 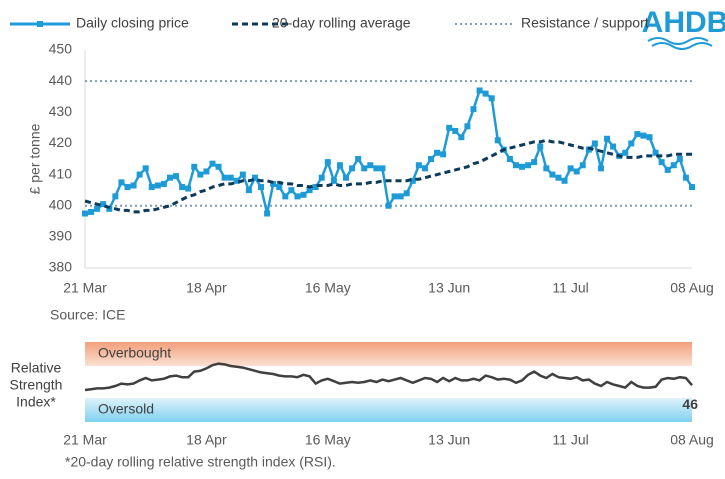 I want to click on y-axis-label: Strength, so click(x=36, y=385).